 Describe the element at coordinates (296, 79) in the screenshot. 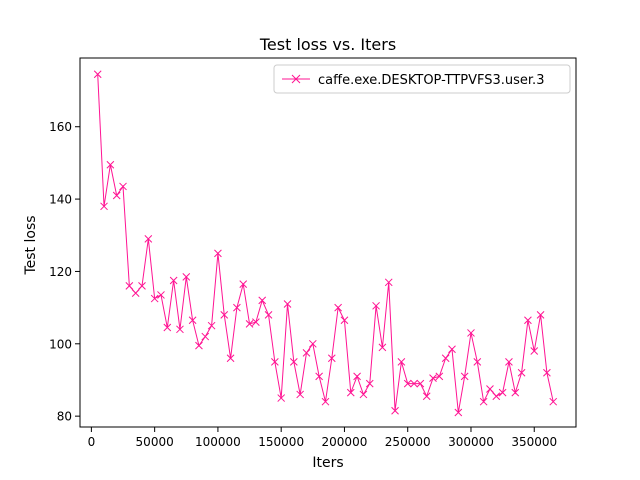

I see `legend-marker-icon` at that location.